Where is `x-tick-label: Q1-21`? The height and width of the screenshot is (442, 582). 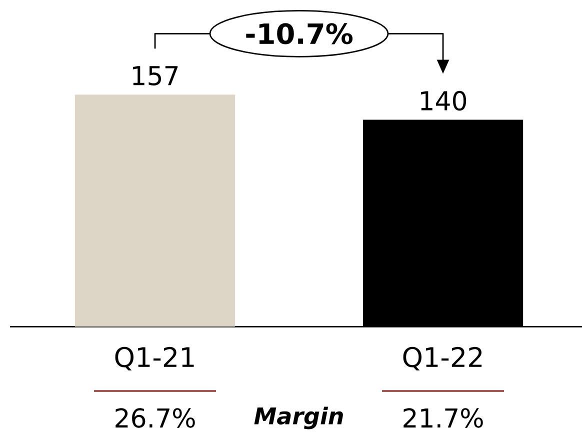
x-tick-label: Q1-21 is located at coordinates (154, 358).